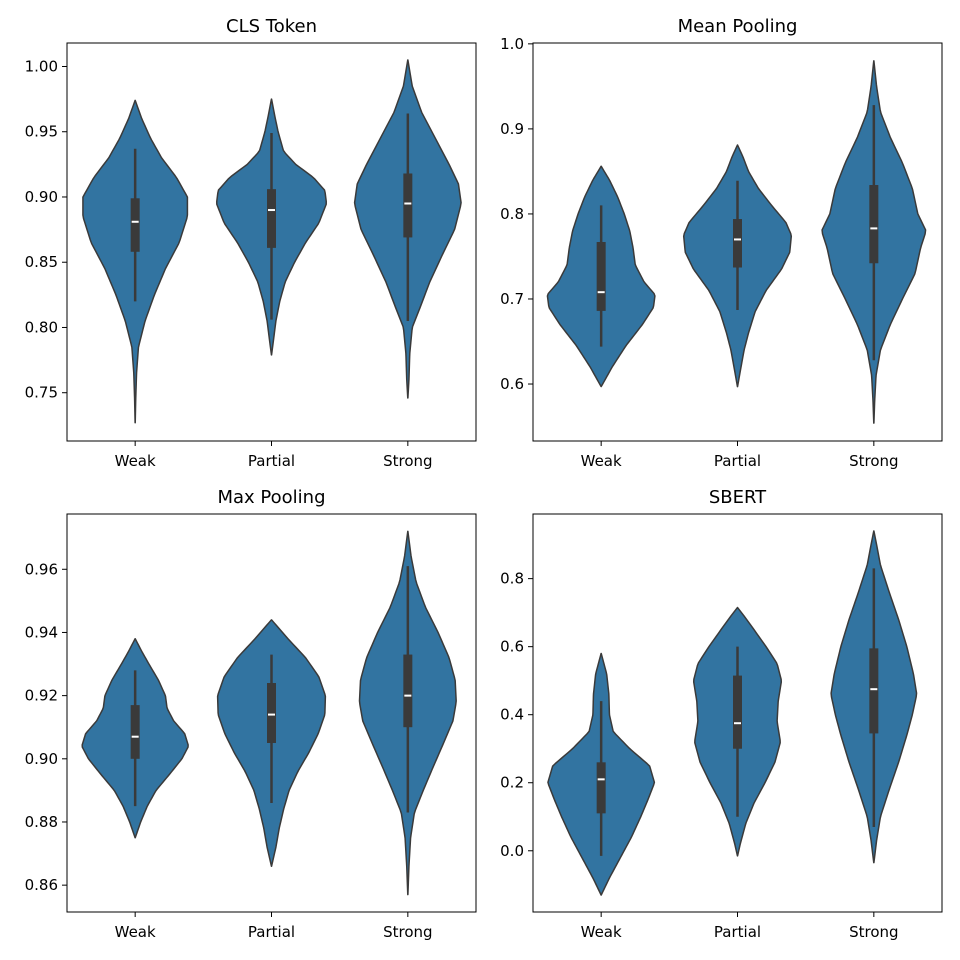 The height and width of the screenshot is (960, 960). What do you see at coordinates (512, 44) in the screenshot?
I see `y-tick-label: 1.0` at bounding box center [512, 44].